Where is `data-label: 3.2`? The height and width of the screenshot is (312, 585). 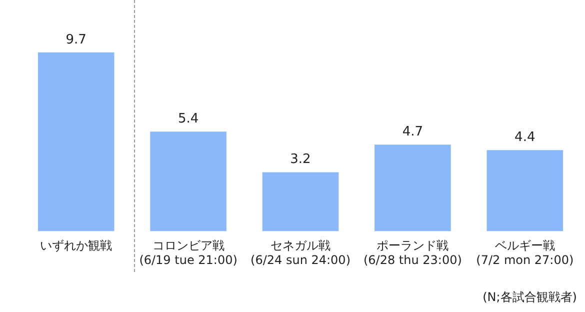
data-label: 3.2 is located at coordinates (300, 160).